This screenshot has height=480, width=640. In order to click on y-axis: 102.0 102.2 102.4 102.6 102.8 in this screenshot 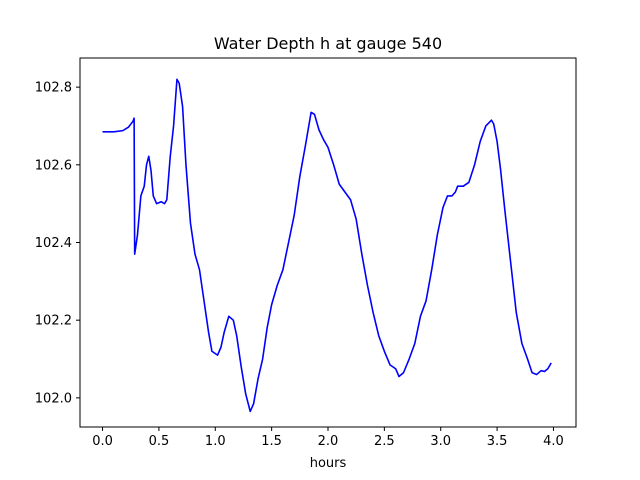, I will do `click(57, 243)`.